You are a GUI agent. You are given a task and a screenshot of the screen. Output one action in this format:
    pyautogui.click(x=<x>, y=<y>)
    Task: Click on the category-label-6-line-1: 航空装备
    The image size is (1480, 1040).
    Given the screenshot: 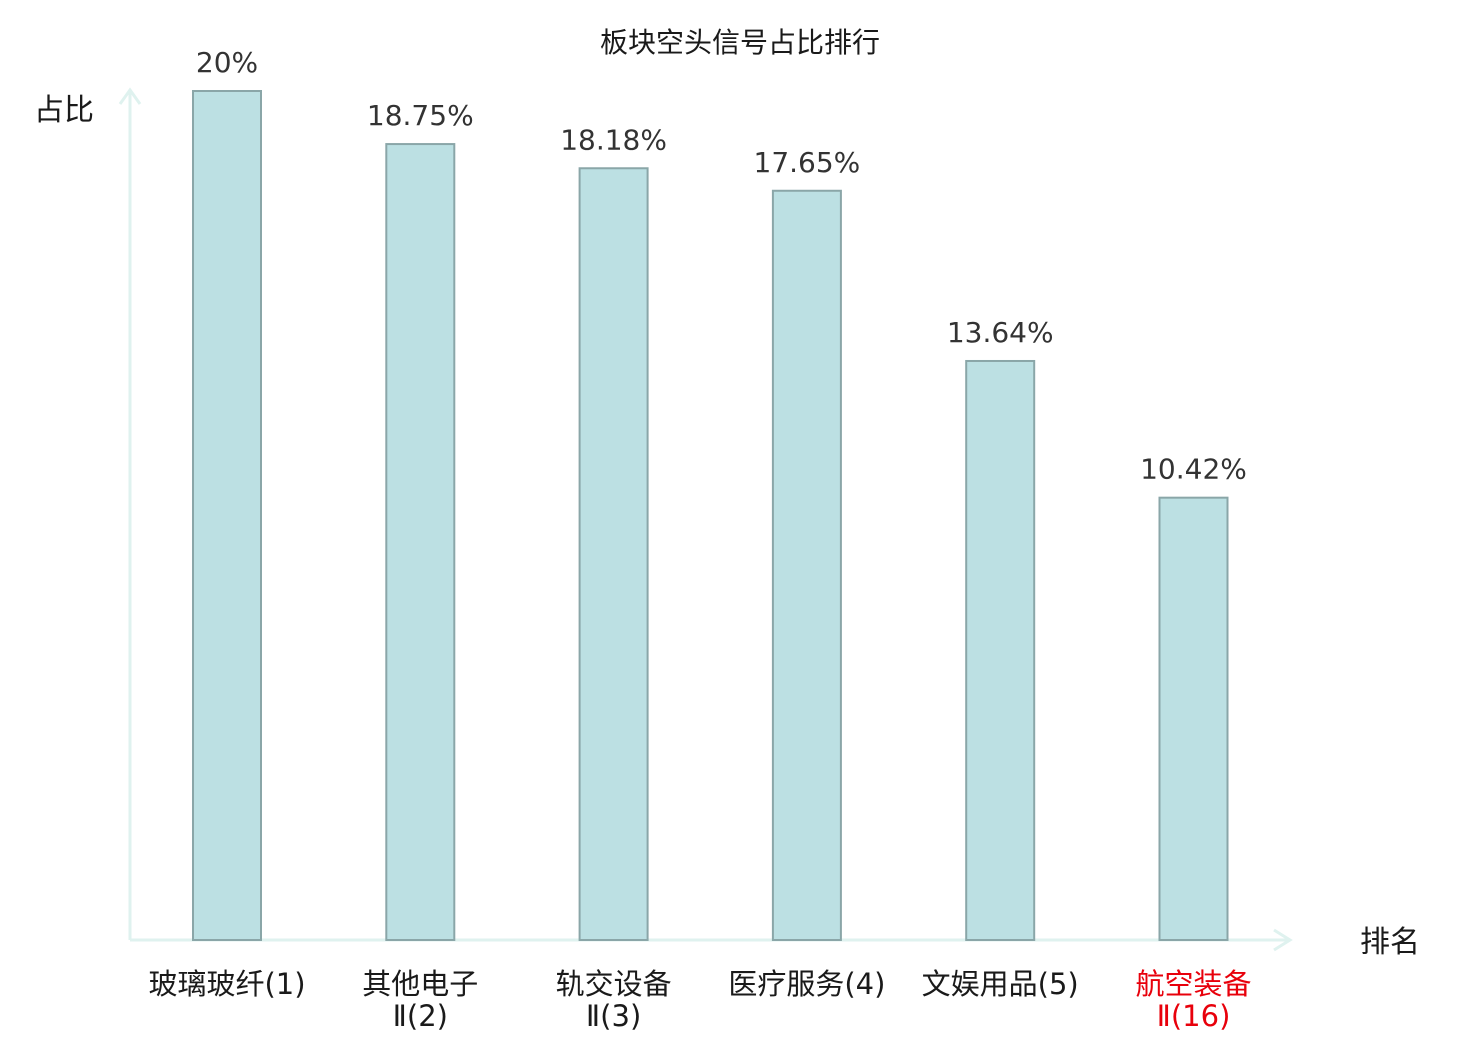 What is the action you would take?
    pyautogui.click(x=1193, y=984)
    